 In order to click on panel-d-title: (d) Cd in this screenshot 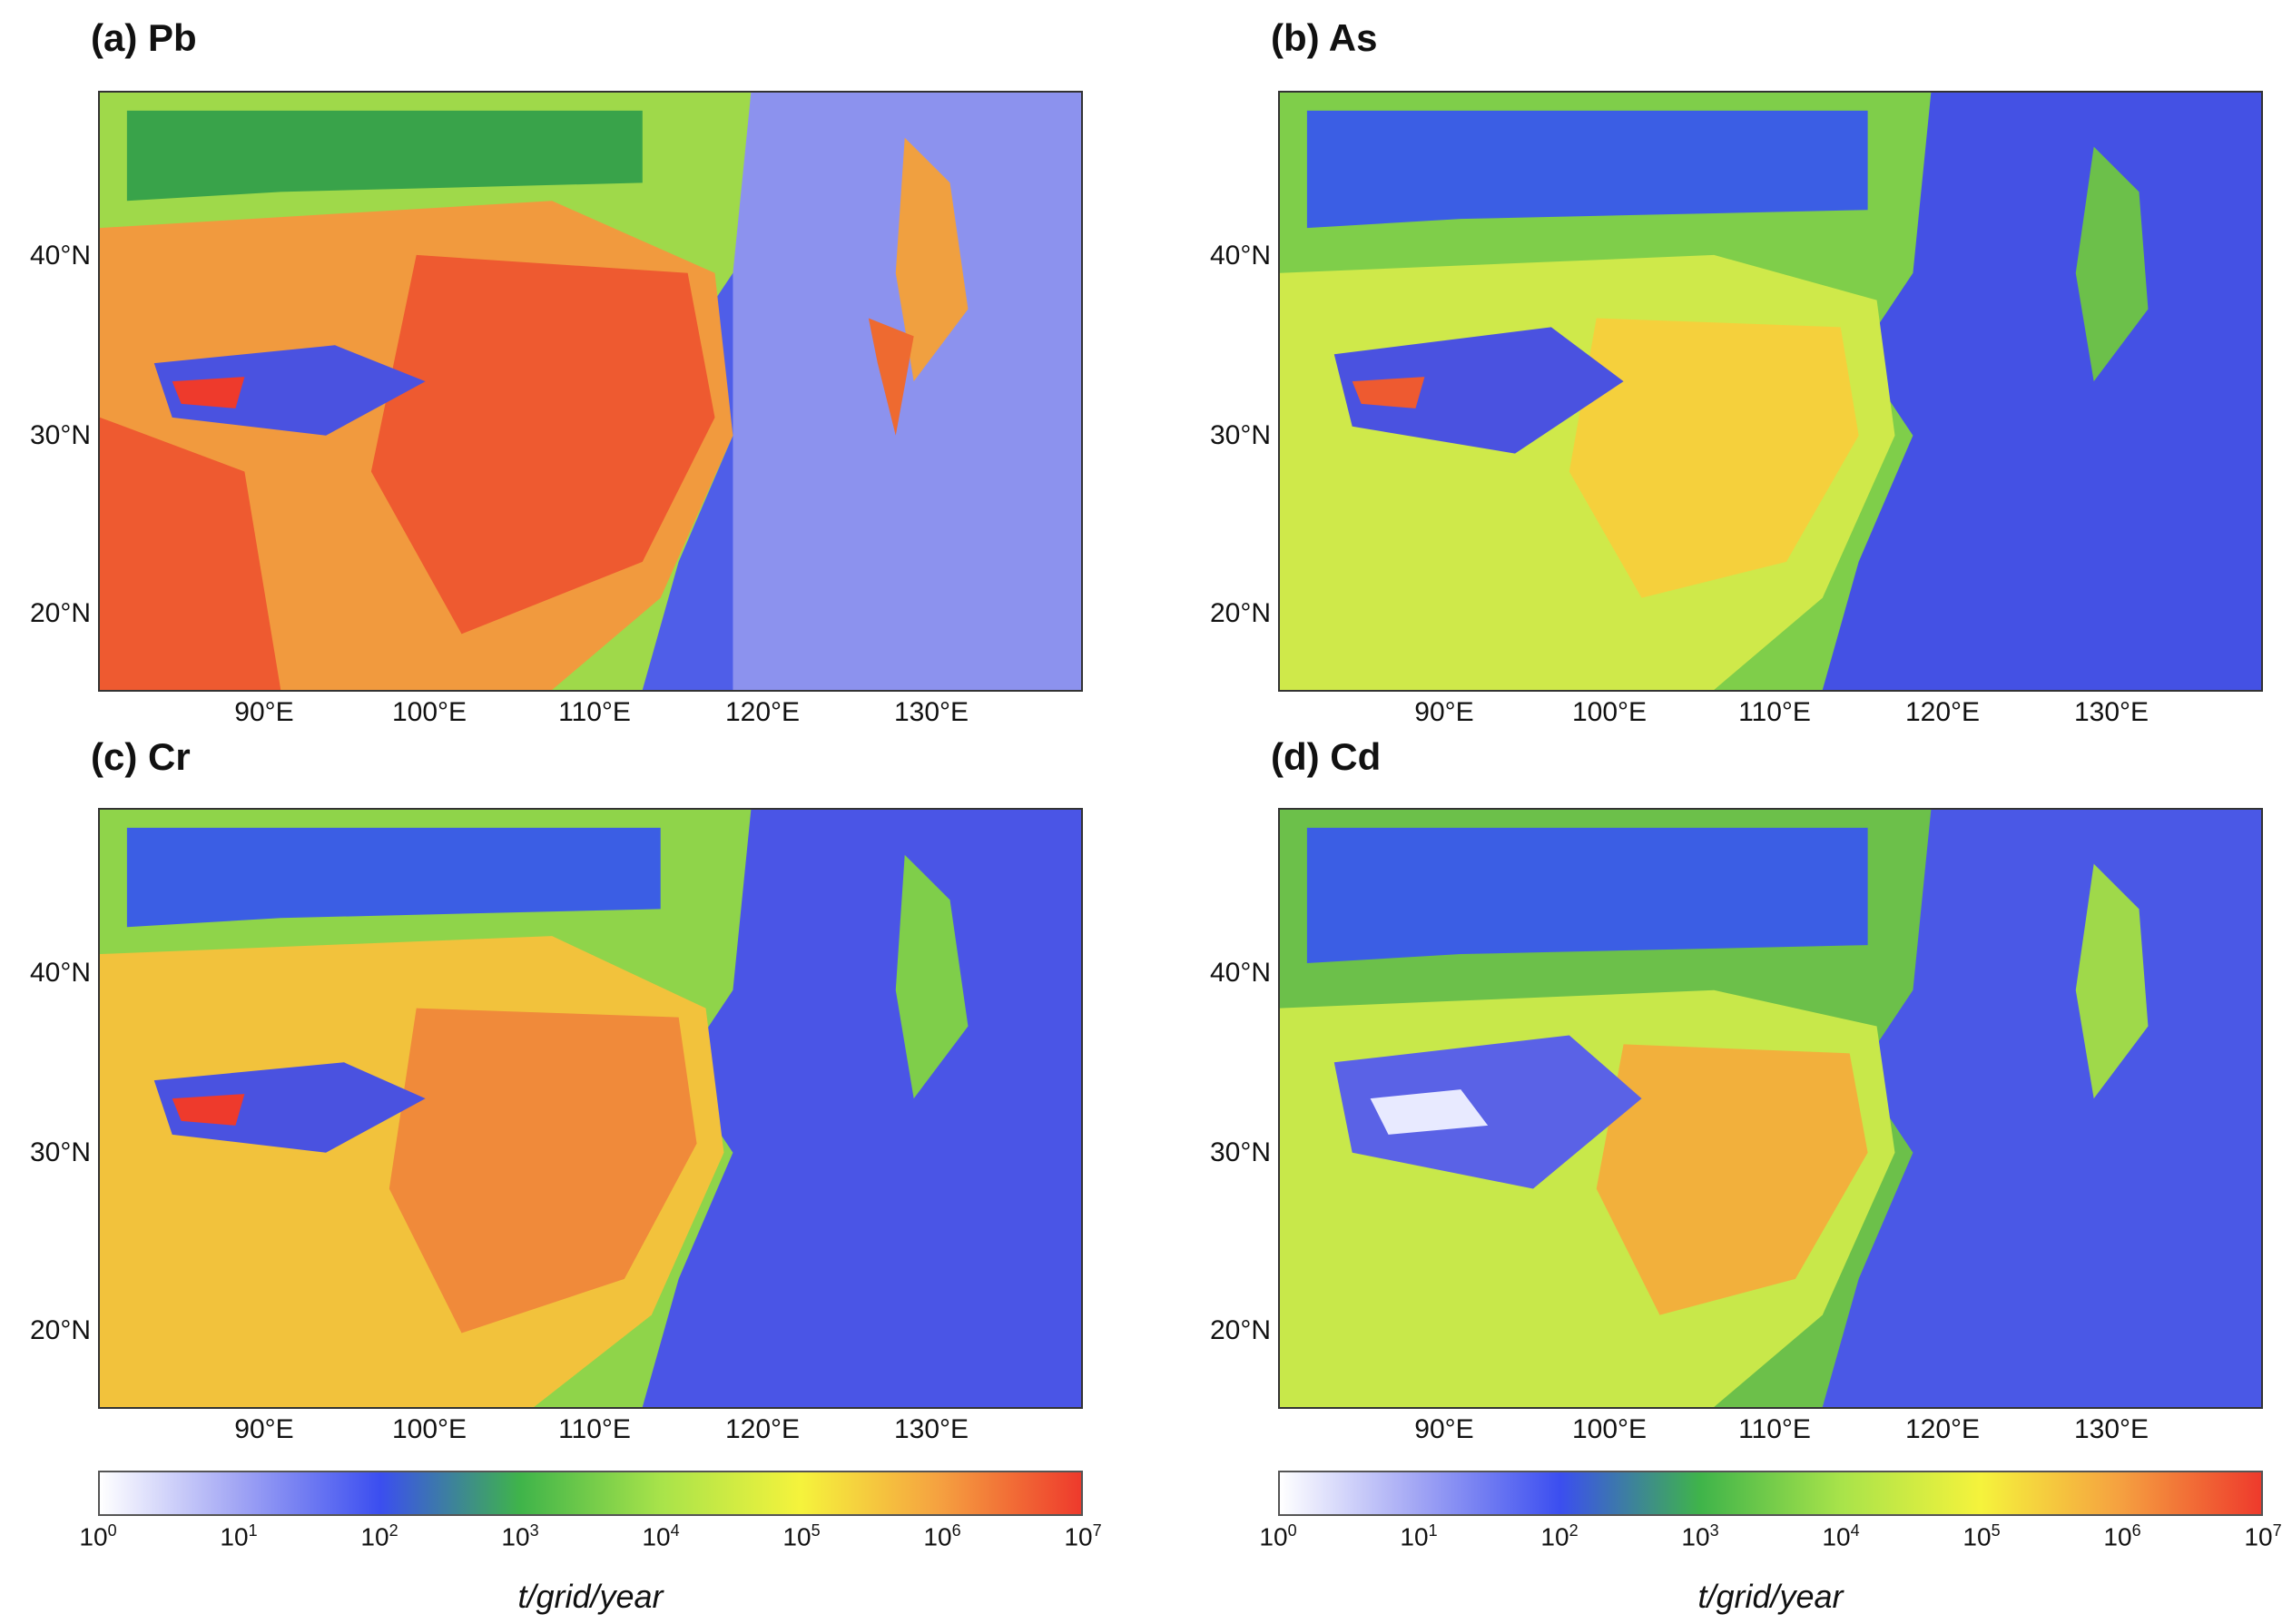, I will do `click(1326, 756)`.